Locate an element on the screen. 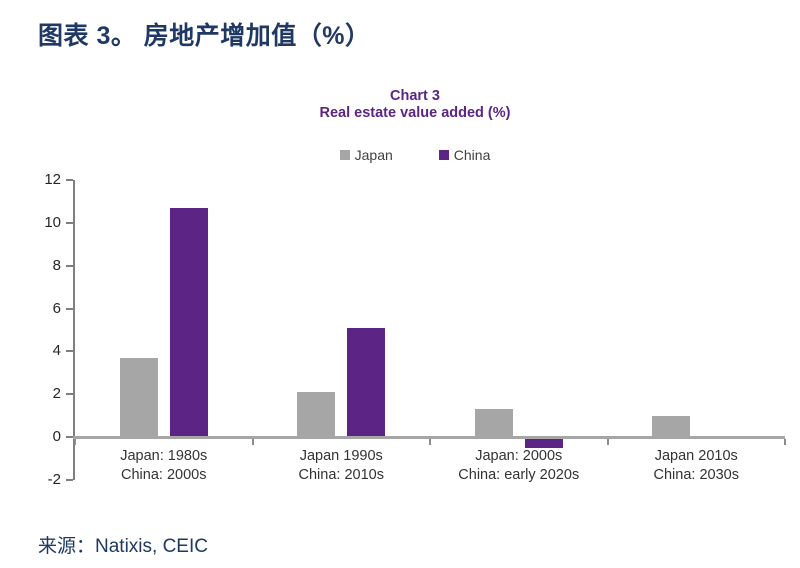 The width and height of the screenshot is (800, 568). category-label-line1: Japan: 2000s is located at coordinates (519, 456).